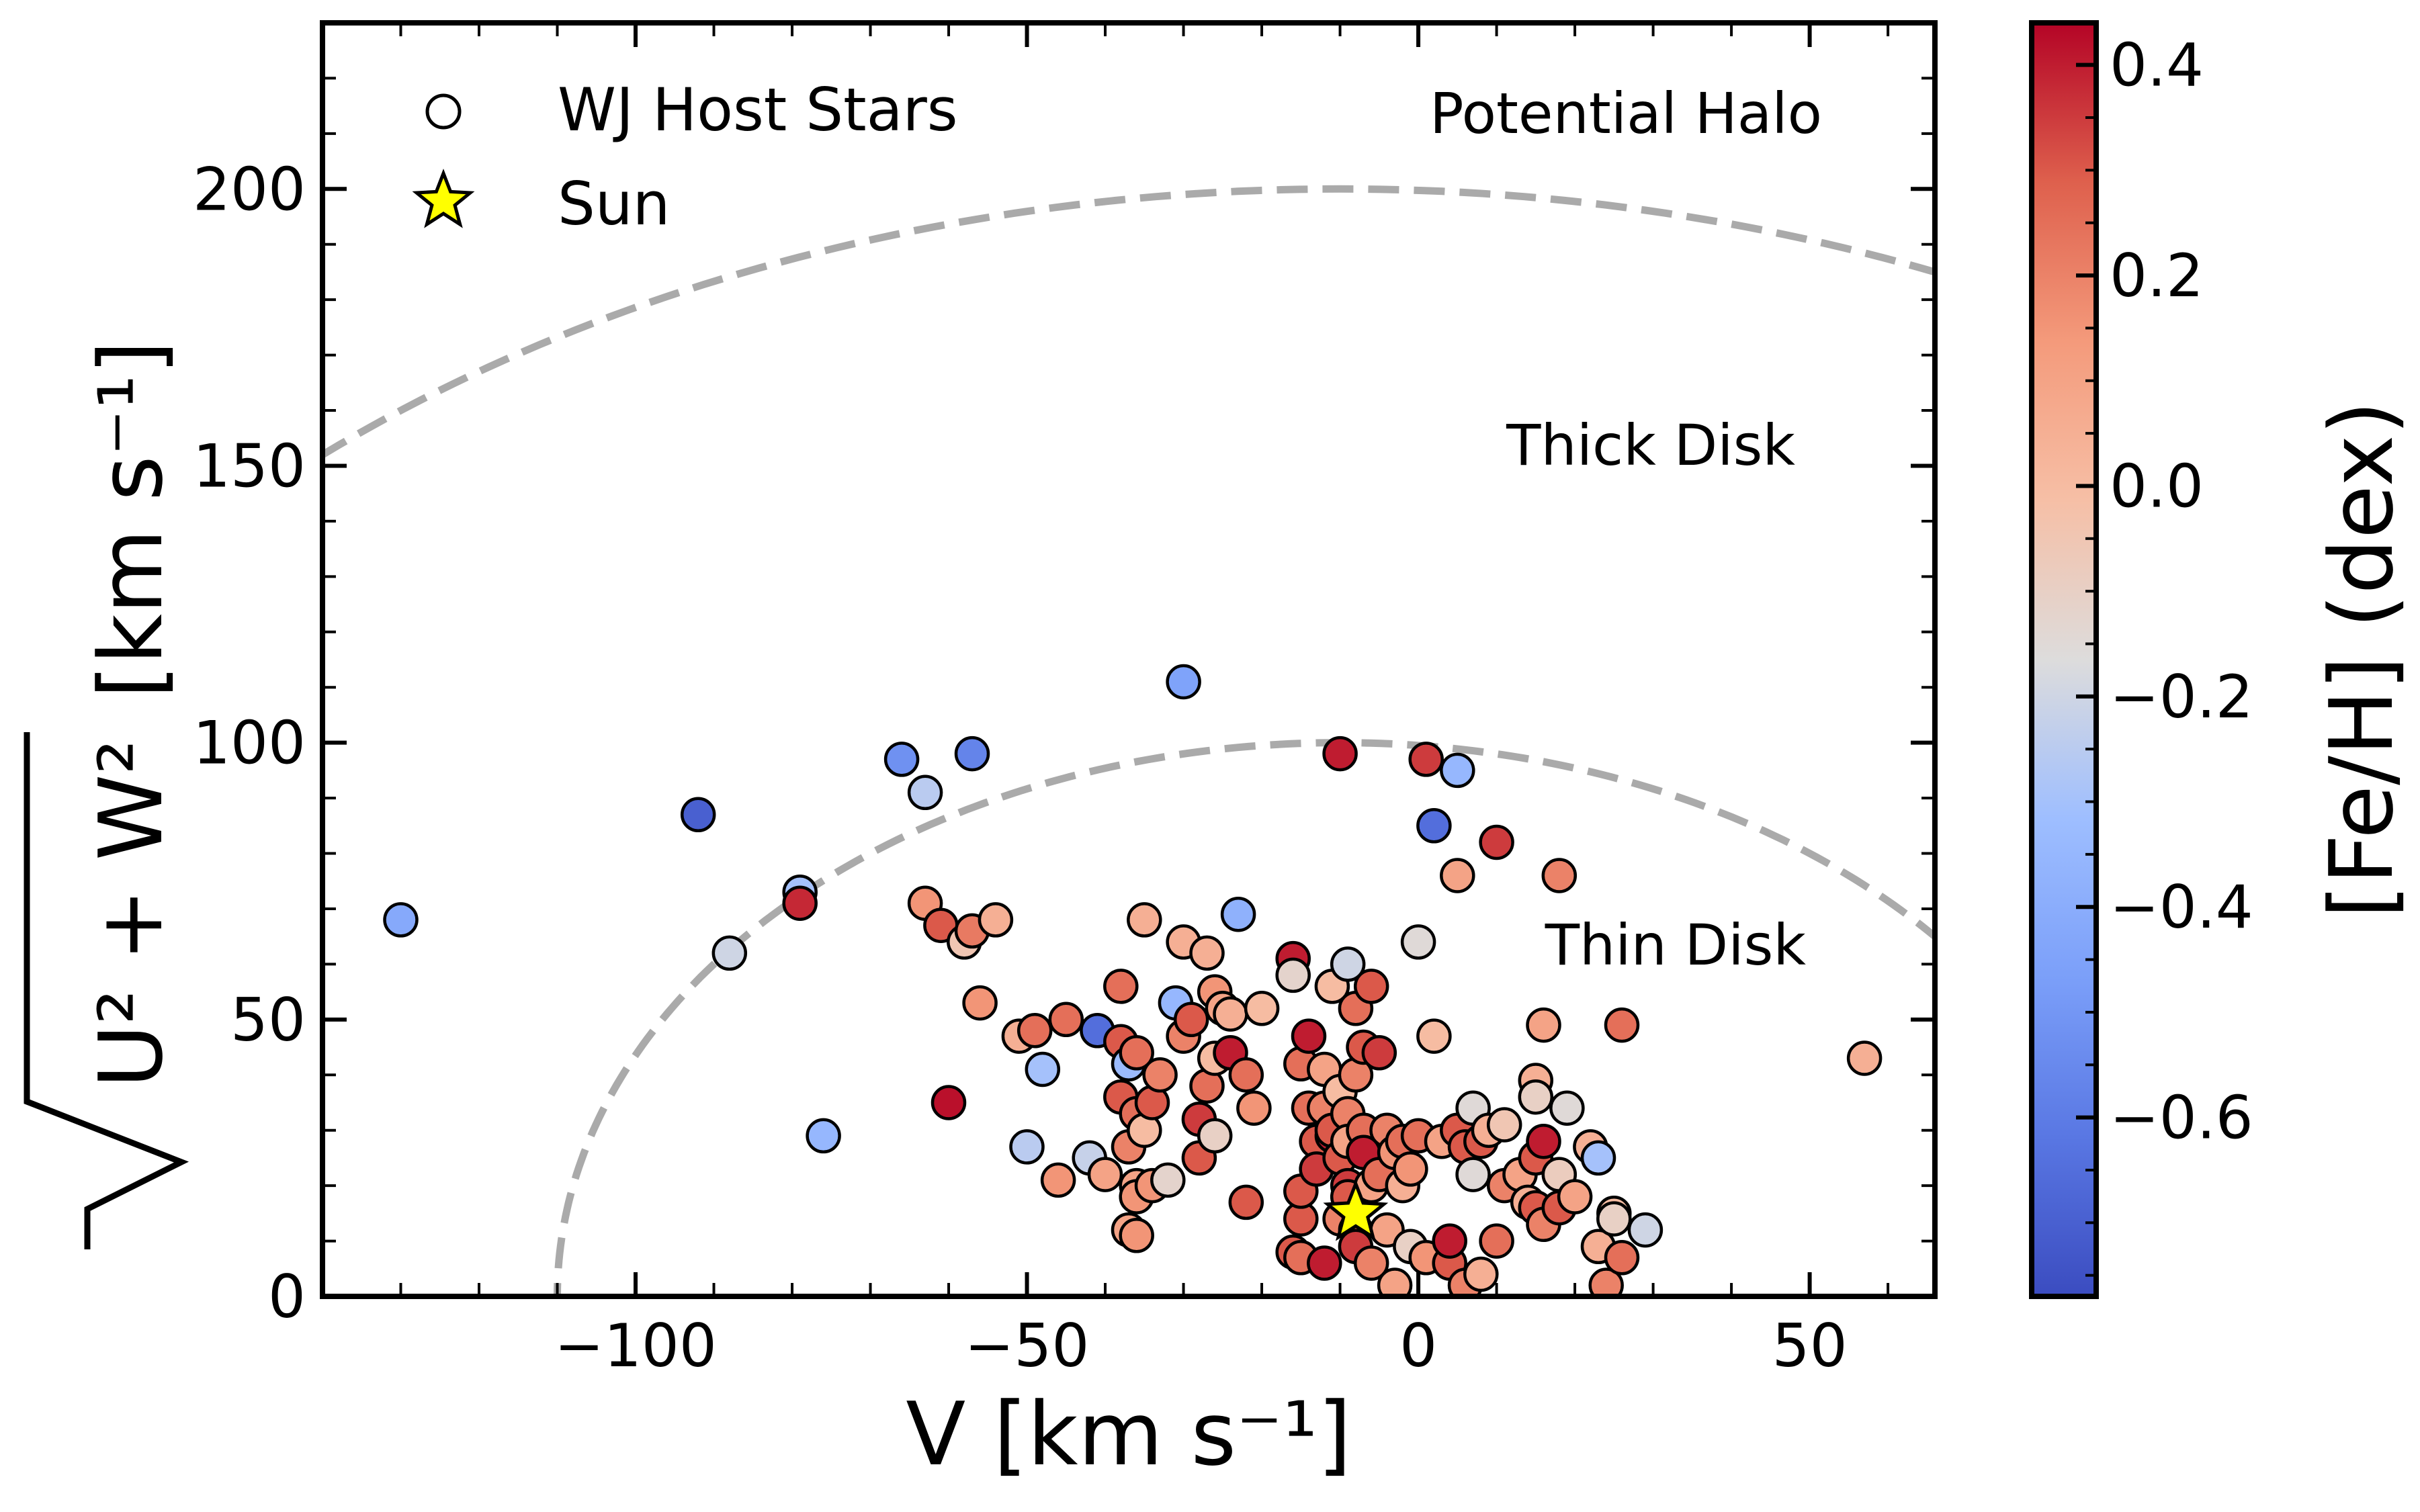 This screenshot has width=2420, height=1512. What do you see at coordinates (287, 1296) in the screenshot?
I see `y-tick-label: 0` at bounding box center [287, 1296].